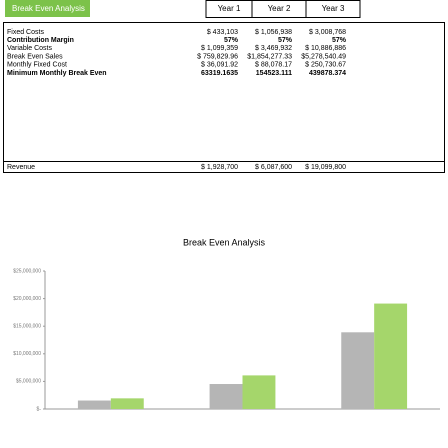 The width and height of the screenshot is (448, 448). What do you see at coordinates (219, 73) in the screenshot?
I see `cell-value: 63319.1635` at bounding box center [219, 73].